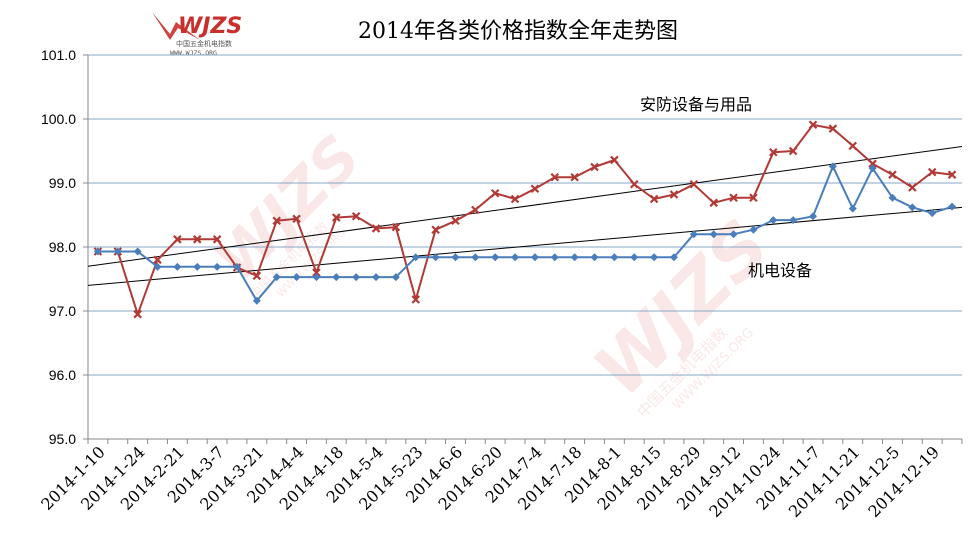 The height and width of the screenshot is (557, 977). I want to click on y-tick-label-1: 96.0, so click(62, 375).